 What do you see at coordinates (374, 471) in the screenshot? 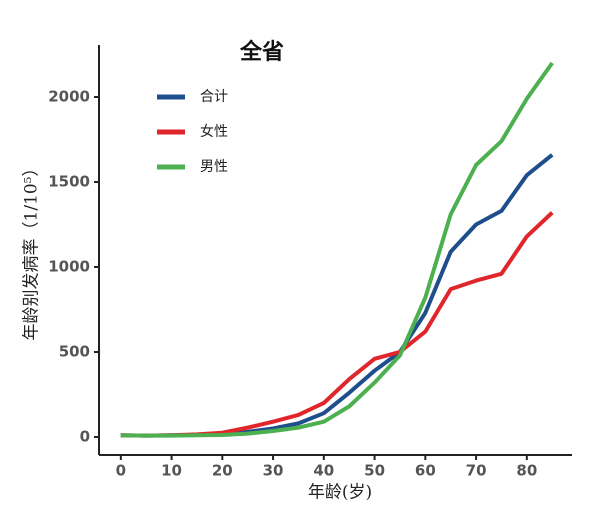
I see `x-tick-label: 50` at bounding box center [374, 471].